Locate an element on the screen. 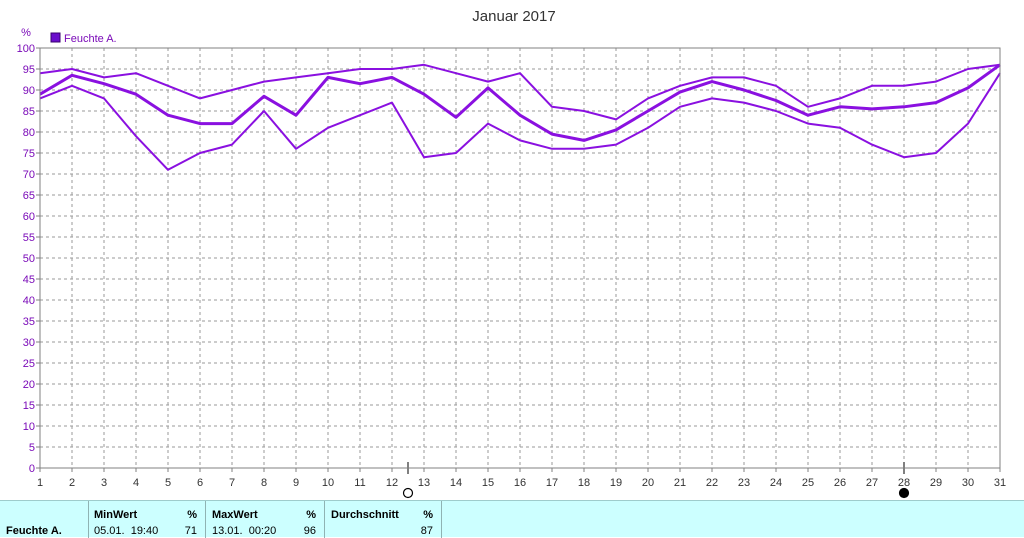  y-tick-label: 5 is located at coordinates (32, 448).